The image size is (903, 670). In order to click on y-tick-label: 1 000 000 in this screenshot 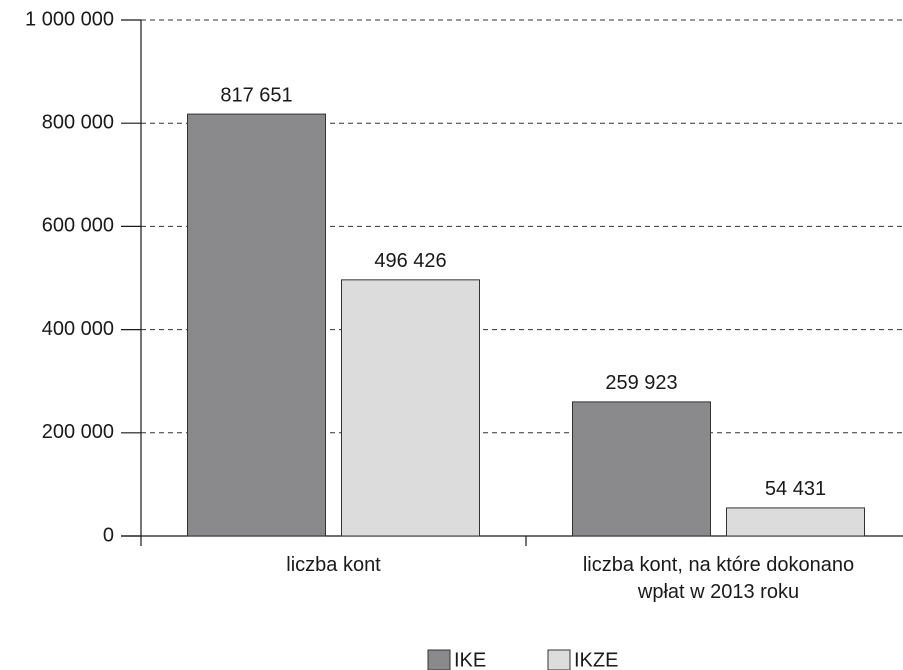, I will do `click(69, 19)`.